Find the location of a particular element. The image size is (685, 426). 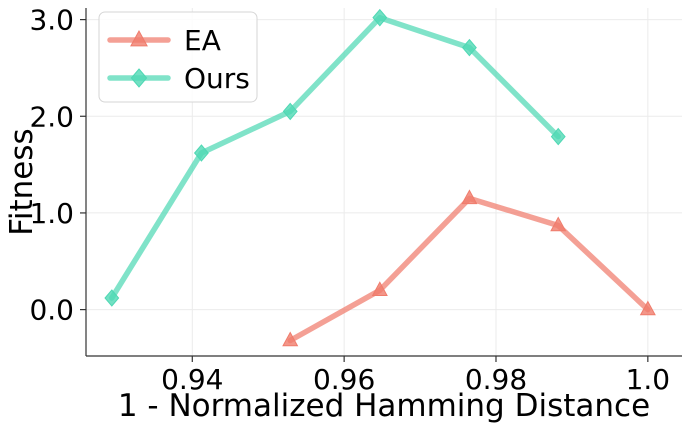

y-tick-label: 0.0 is located at coordinates (51, 310).